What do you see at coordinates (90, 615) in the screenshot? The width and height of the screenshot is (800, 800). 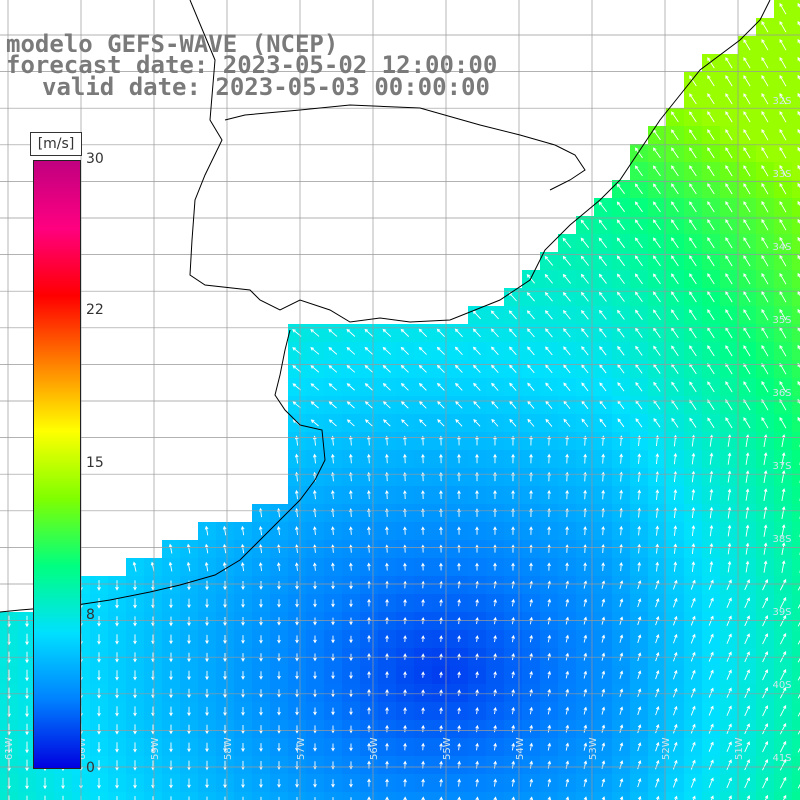 I see `colorbar-tick-8: 8` at bounding box center [90, 615].